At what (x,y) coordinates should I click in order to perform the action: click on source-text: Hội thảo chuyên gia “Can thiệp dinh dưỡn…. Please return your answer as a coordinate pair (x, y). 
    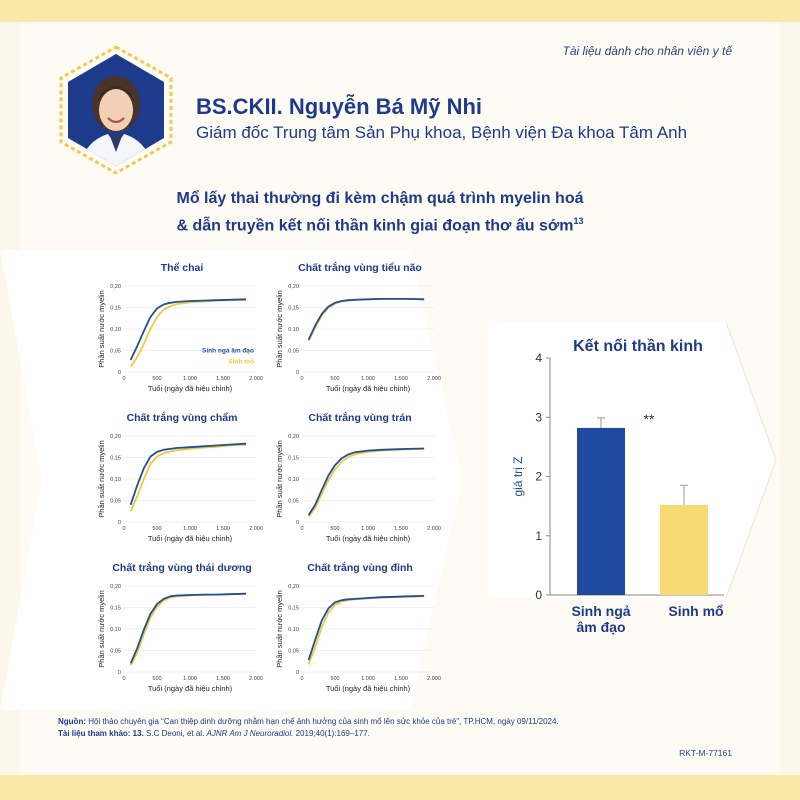
    Looking at the image, I should click on (323, 721).